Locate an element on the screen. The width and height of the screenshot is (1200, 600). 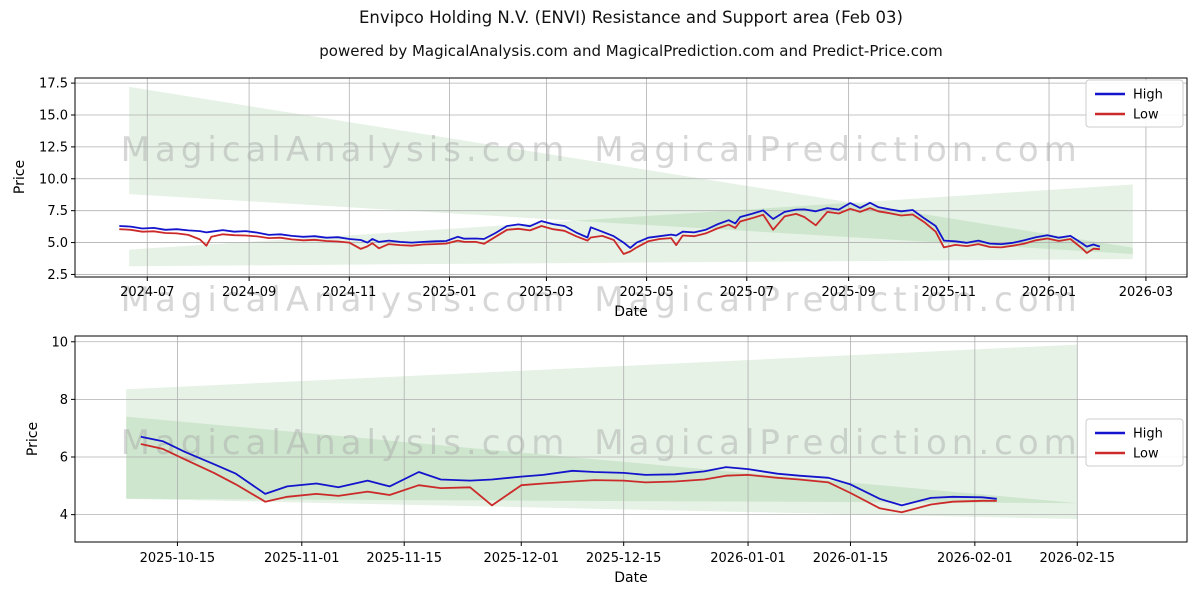
support-area is located at coordinates (631, 225).